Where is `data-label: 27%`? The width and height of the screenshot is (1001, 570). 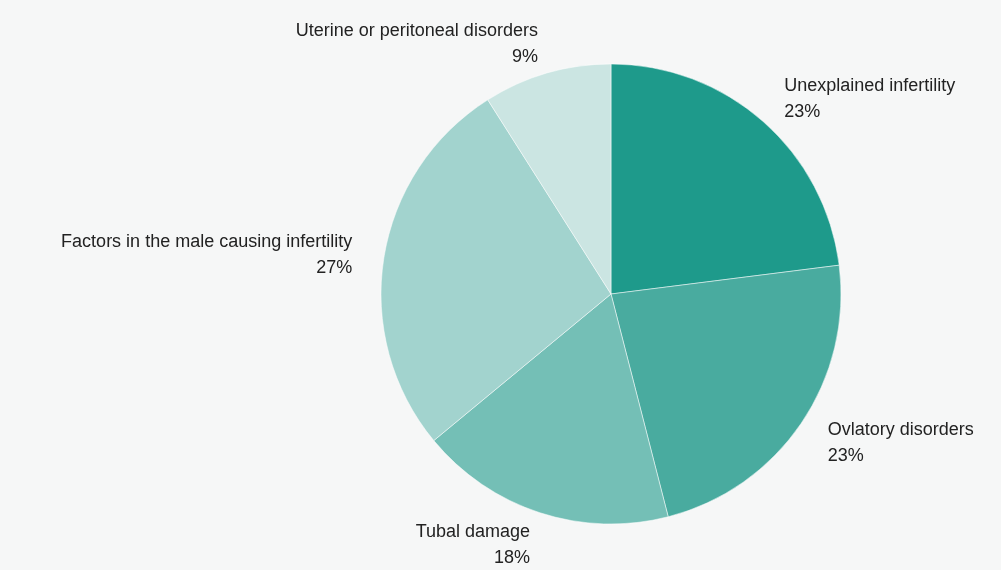
data-label: 27% is located at coordinates (334, 267).